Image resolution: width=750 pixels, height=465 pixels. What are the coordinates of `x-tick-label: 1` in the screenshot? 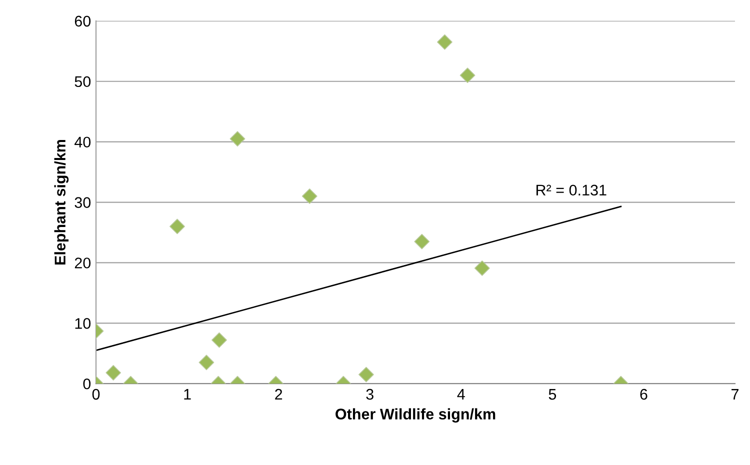 It's located at (187, 394).